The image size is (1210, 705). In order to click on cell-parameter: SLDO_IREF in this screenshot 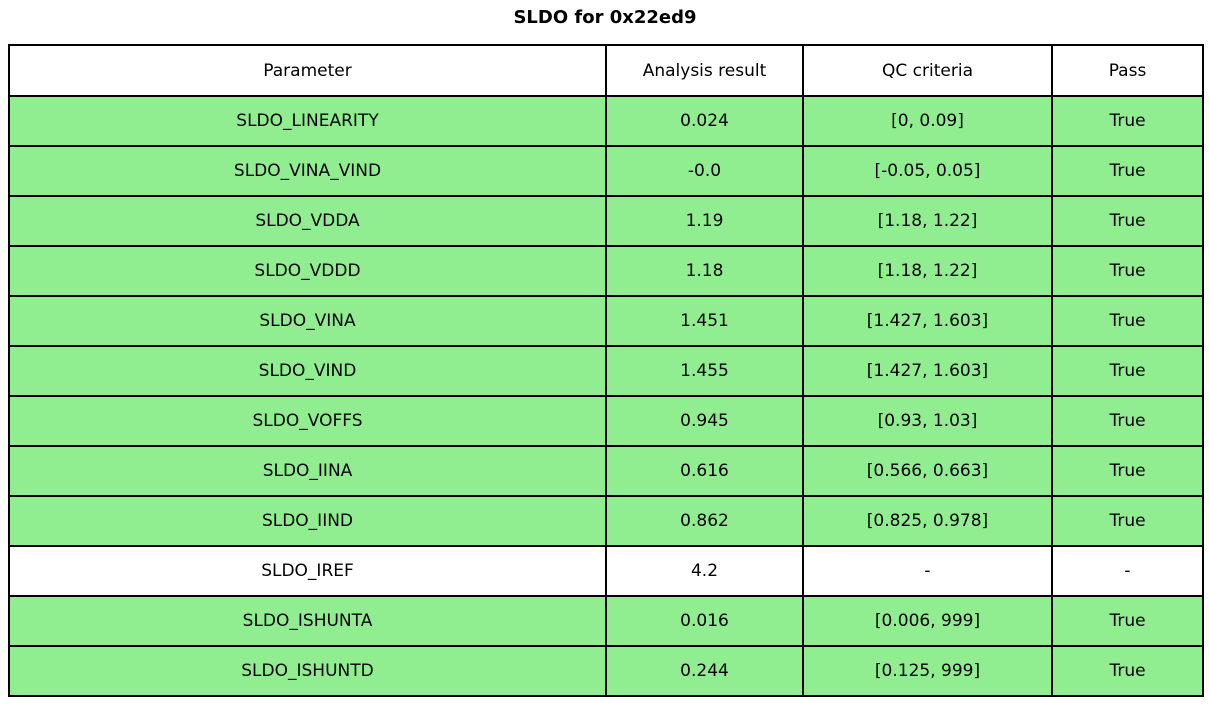, I will do `click(307, 571)`.